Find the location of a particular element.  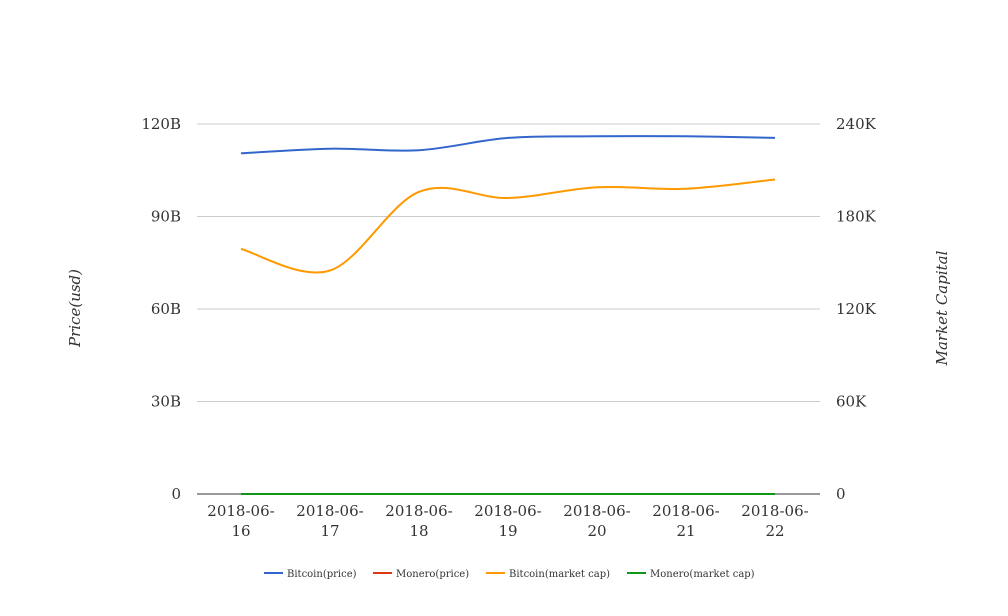

right-tick-label: 120K is located at coordinates (856, 309).